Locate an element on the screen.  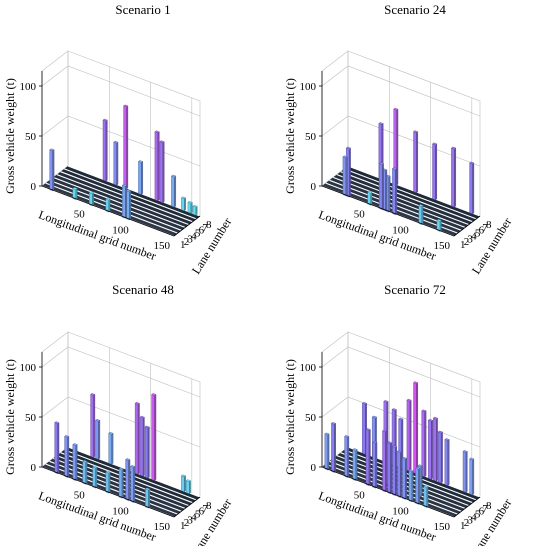
bars is located at coordinates (399, 444).